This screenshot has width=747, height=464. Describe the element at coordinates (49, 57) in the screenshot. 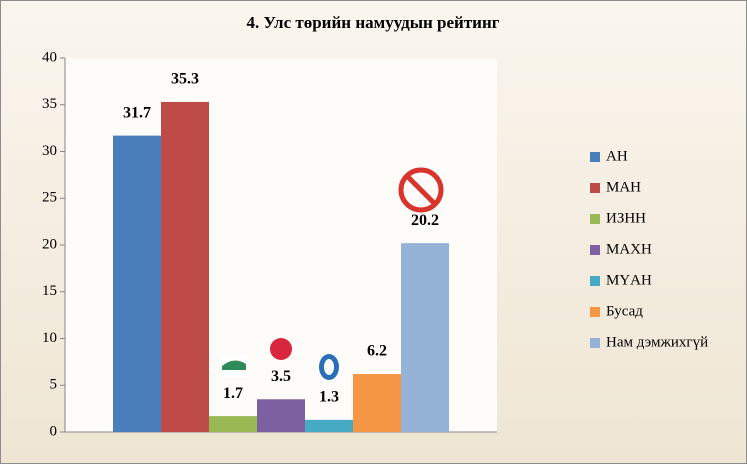

I see `y-tick-label: 40` at that location.